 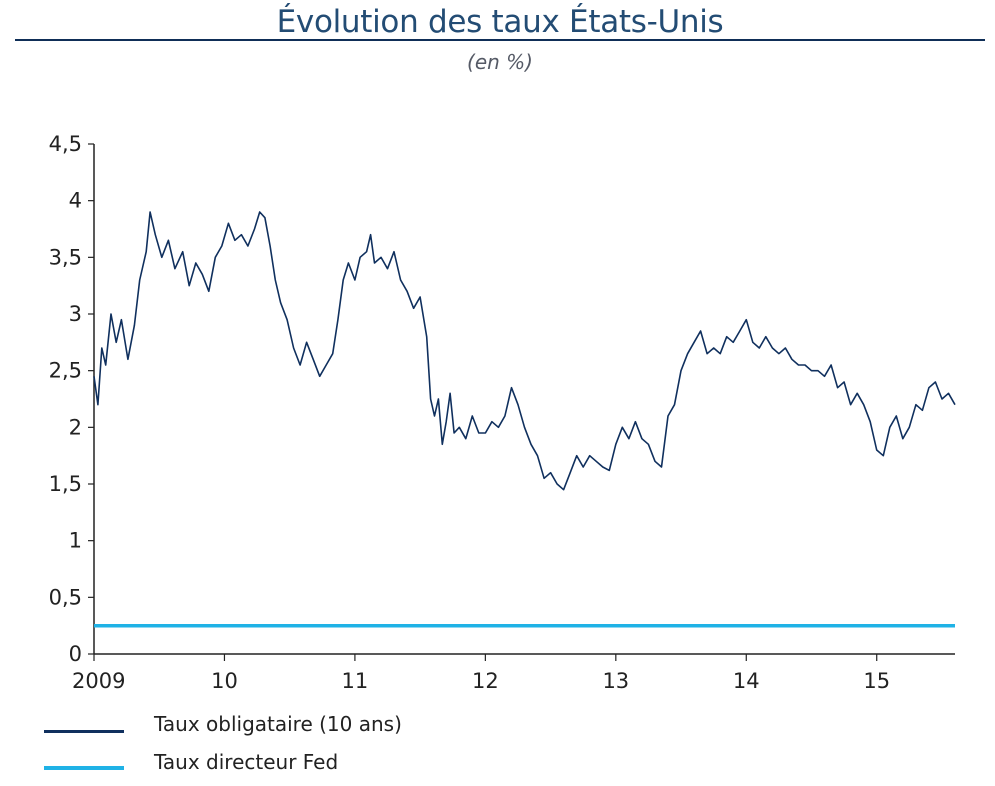 I want to click on y-tick-label: 2, so click(x=75, y=427).